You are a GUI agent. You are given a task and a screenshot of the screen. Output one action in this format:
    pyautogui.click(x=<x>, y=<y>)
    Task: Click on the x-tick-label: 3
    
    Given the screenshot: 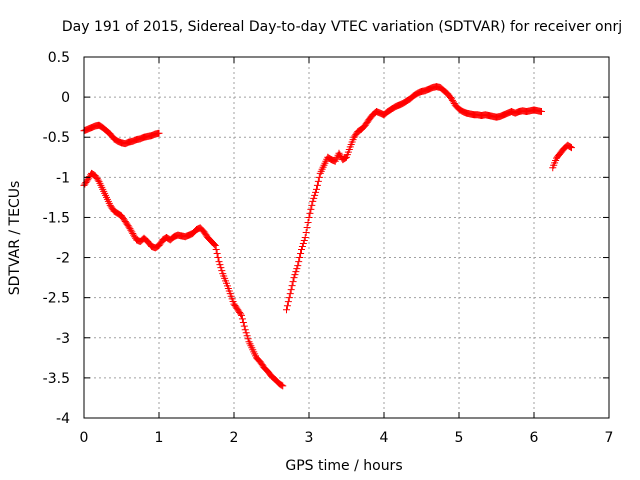 What is the action you would take?
    pyautogui.click(x=309, y=438)
    